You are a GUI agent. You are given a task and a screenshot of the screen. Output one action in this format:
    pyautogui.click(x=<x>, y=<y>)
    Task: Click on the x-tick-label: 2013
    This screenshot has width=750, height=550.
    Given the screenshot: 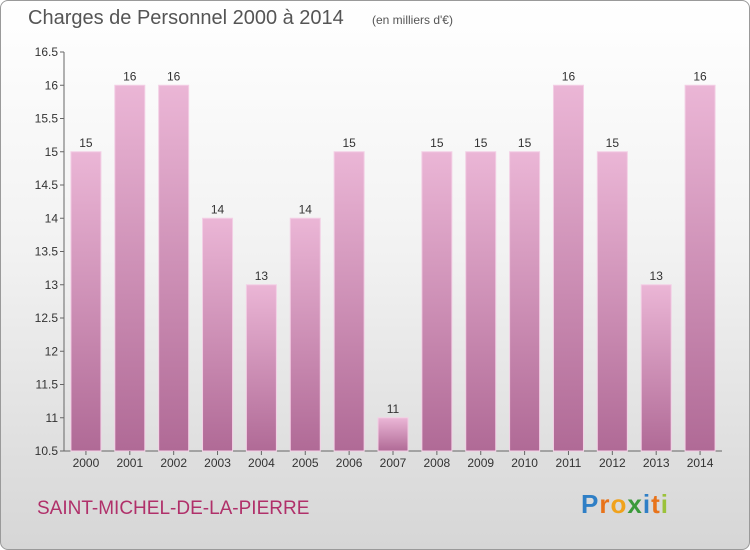 What is the action you would take?
    pyautogui.click(x=656, y=463)
    